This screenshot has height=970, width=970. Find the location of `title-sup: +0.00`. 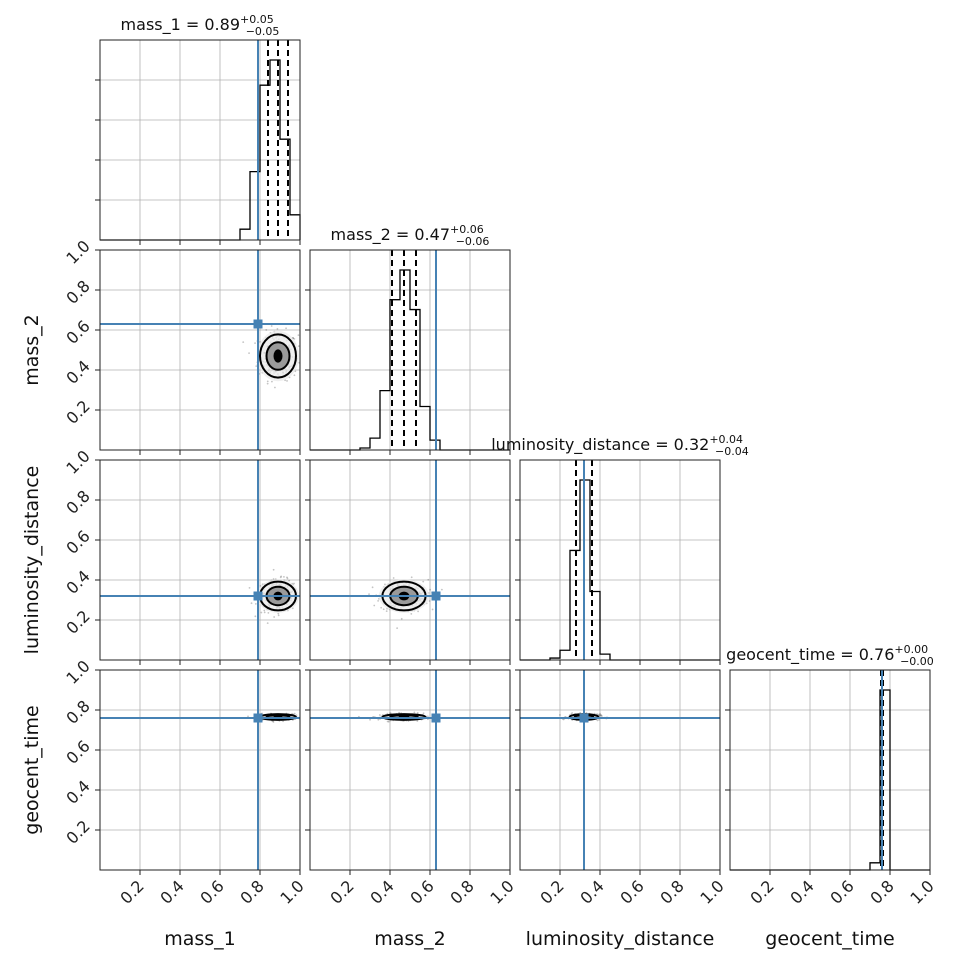

title-sup: +0.00 is located at coordinates (911, 649).